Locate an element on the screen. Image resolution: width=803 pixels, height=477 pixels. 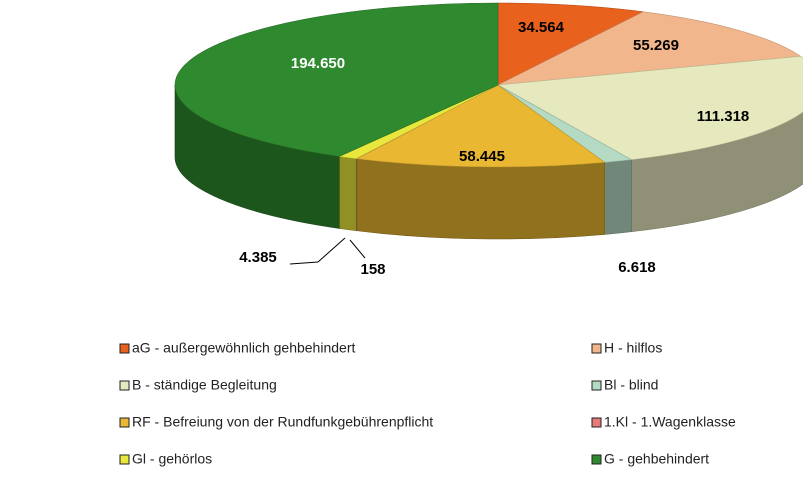
legend-label: 1.Kl - 1.Wagenklasse is located at coordinates (670, 422).